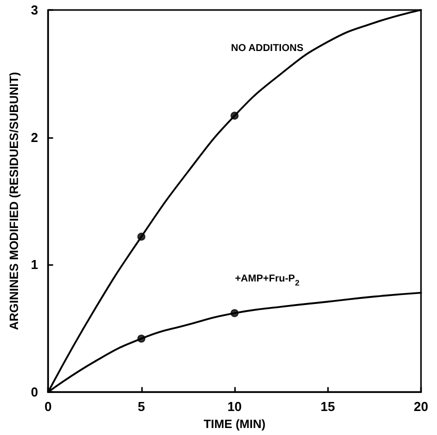  Describe the element at coordinates (48, 406) in the screenshot. I see `x-tick-label: 0` at that location.